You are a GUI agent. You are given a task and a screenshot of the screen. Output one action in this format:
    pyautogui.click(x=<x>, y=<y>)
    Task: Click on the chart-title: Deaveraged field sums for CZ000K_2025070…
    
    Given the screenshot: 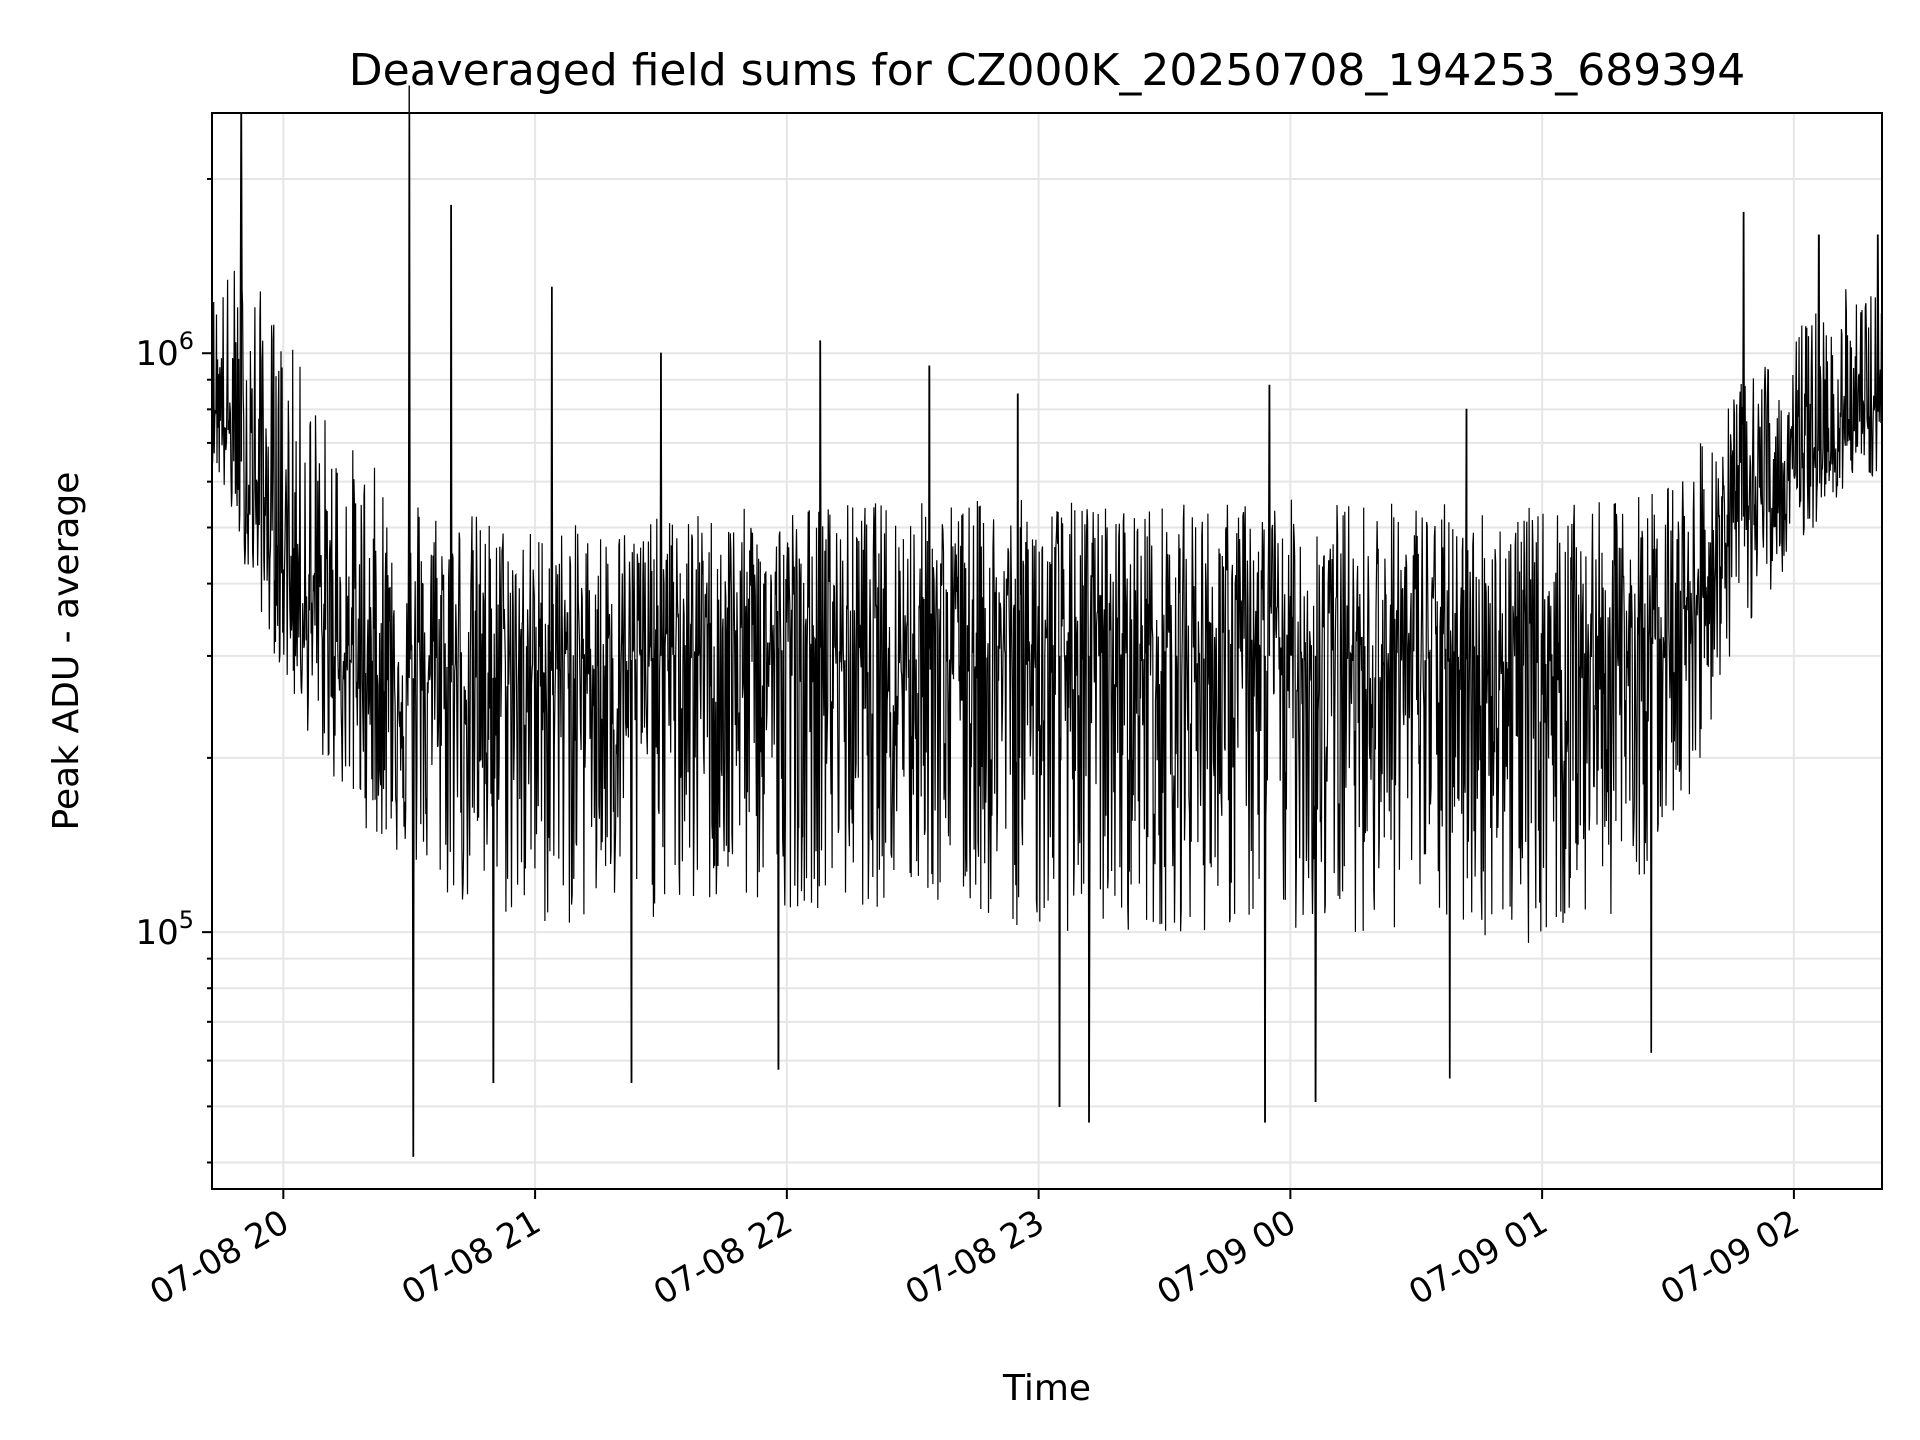 What is the action you would take?
    pyautogui.click(x=1047, y=70)
    